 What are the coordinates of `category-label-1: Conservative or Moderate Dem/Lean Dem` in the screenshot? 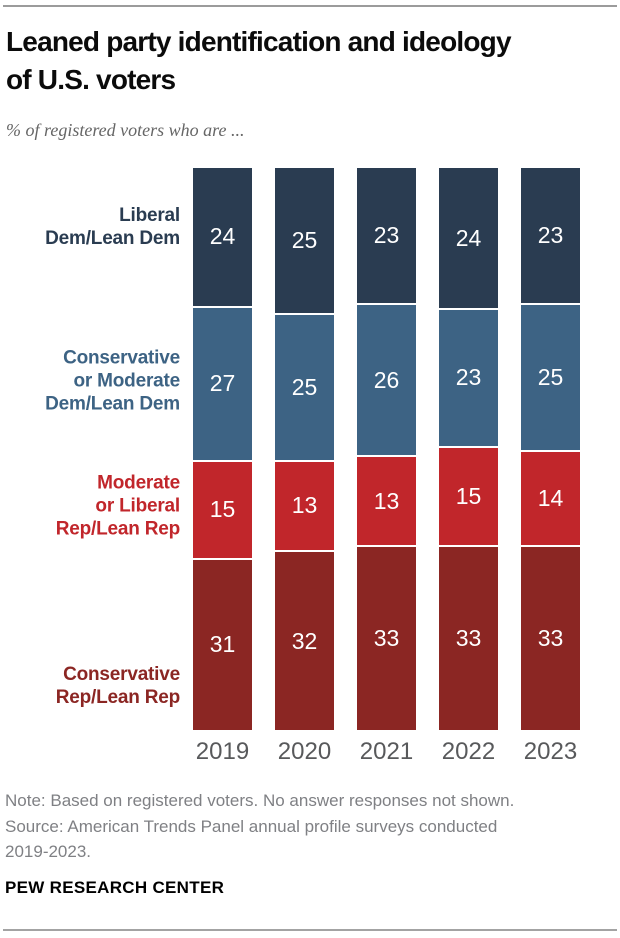 It's located at (90, 381).